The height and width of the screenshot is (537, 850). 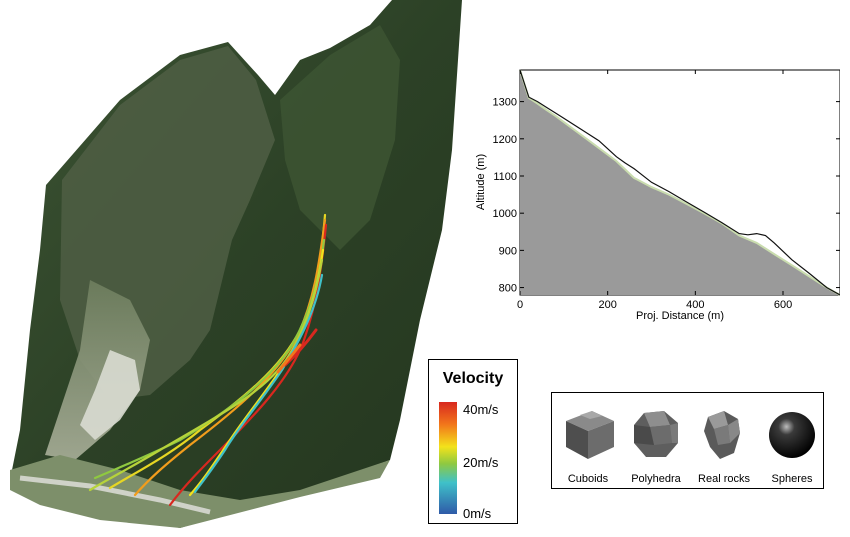 I want to click on legend-label-mid: 20m/s, so click(x=481, y=462).